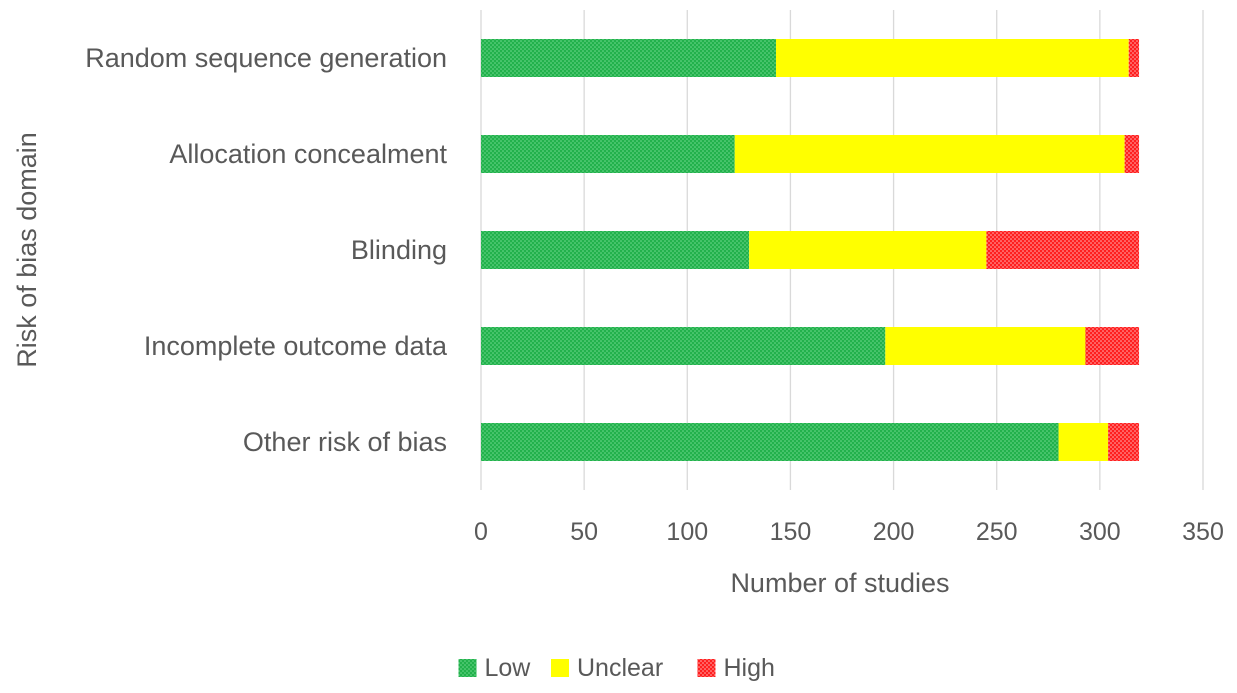 Image resolution: width=1237 pixels, height=693 pixels. Describe the element at coordinates (266, 58) in the screenshot. I see `category-label: Random sequence generation` at that location.